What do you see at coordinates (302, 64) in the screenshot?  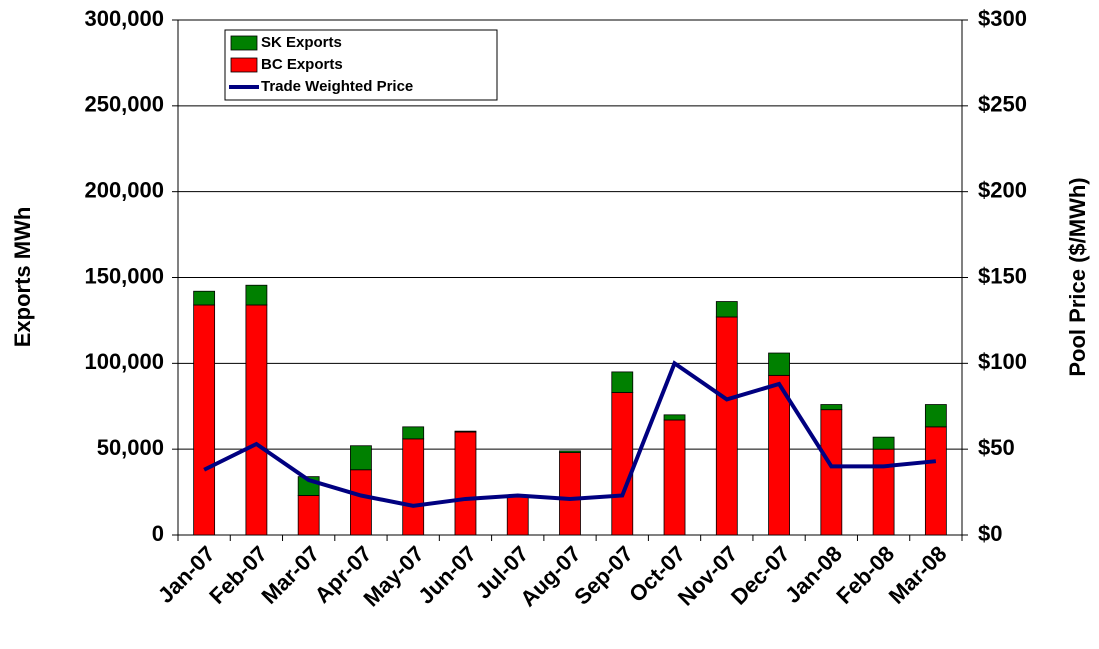 I see `legend-label: BC Exports` at bounding box center [302, 64].